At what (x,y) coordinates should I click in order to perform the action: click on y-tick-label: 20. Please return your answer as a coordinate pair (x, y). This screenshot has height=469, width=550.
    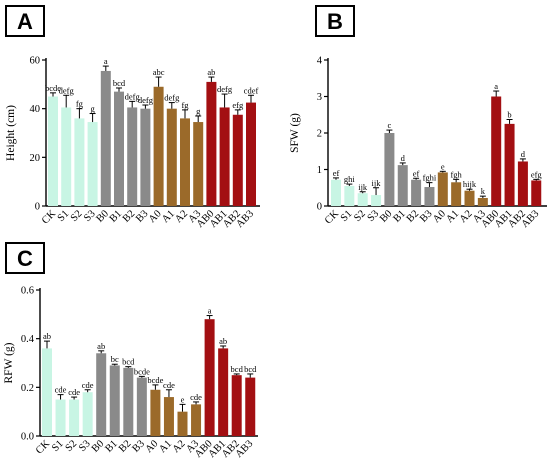
    Looking at the image, I should click on (35, 158).